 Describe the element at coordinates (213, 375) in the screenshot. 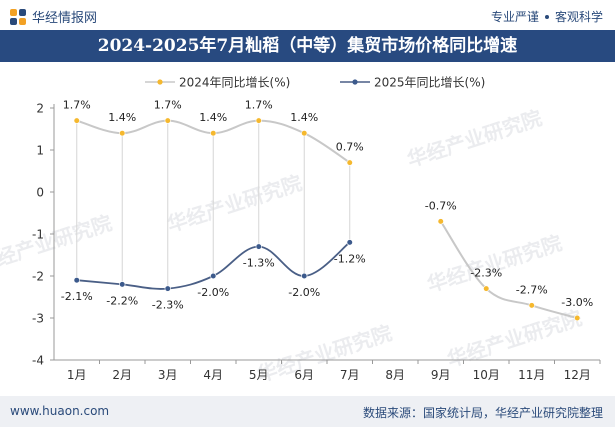

I see `x-tick-label: 4月` at that location.